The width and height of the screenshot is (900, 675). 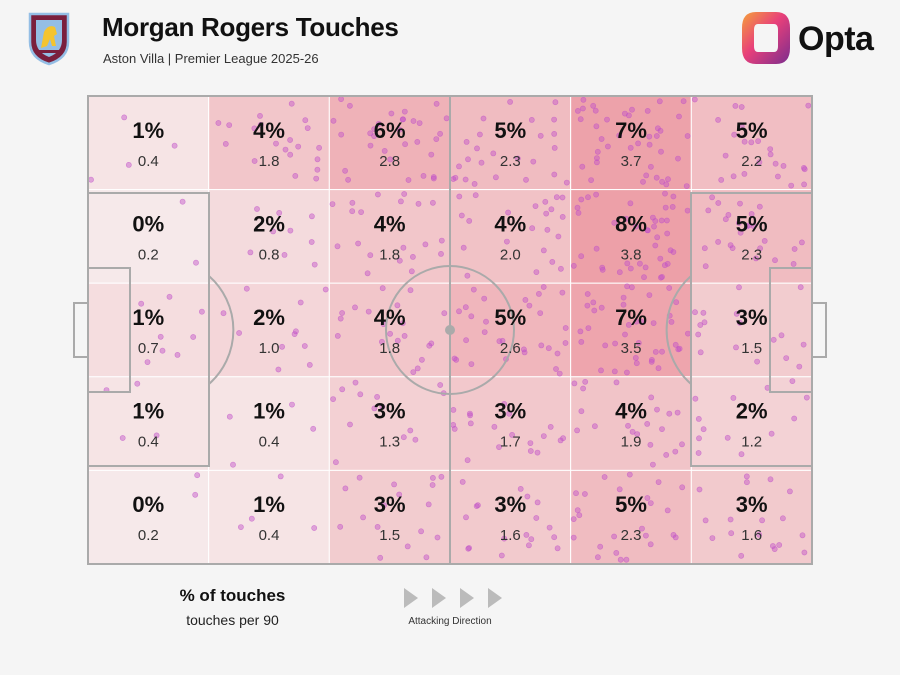 I want to click on cell-per90-label: 1.6, so click(x=510, y=535).